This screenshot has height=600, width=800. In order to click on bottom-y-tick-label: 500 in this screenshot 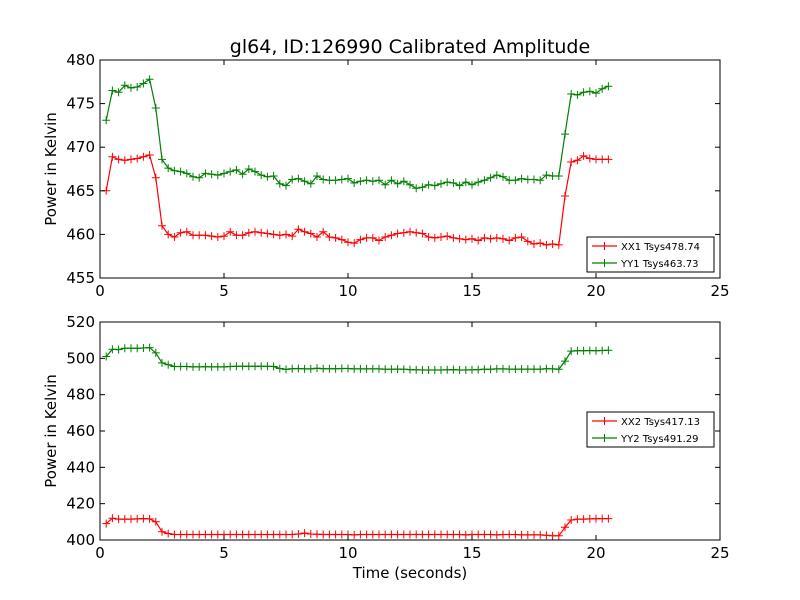, I will do `click(80, 358)`.